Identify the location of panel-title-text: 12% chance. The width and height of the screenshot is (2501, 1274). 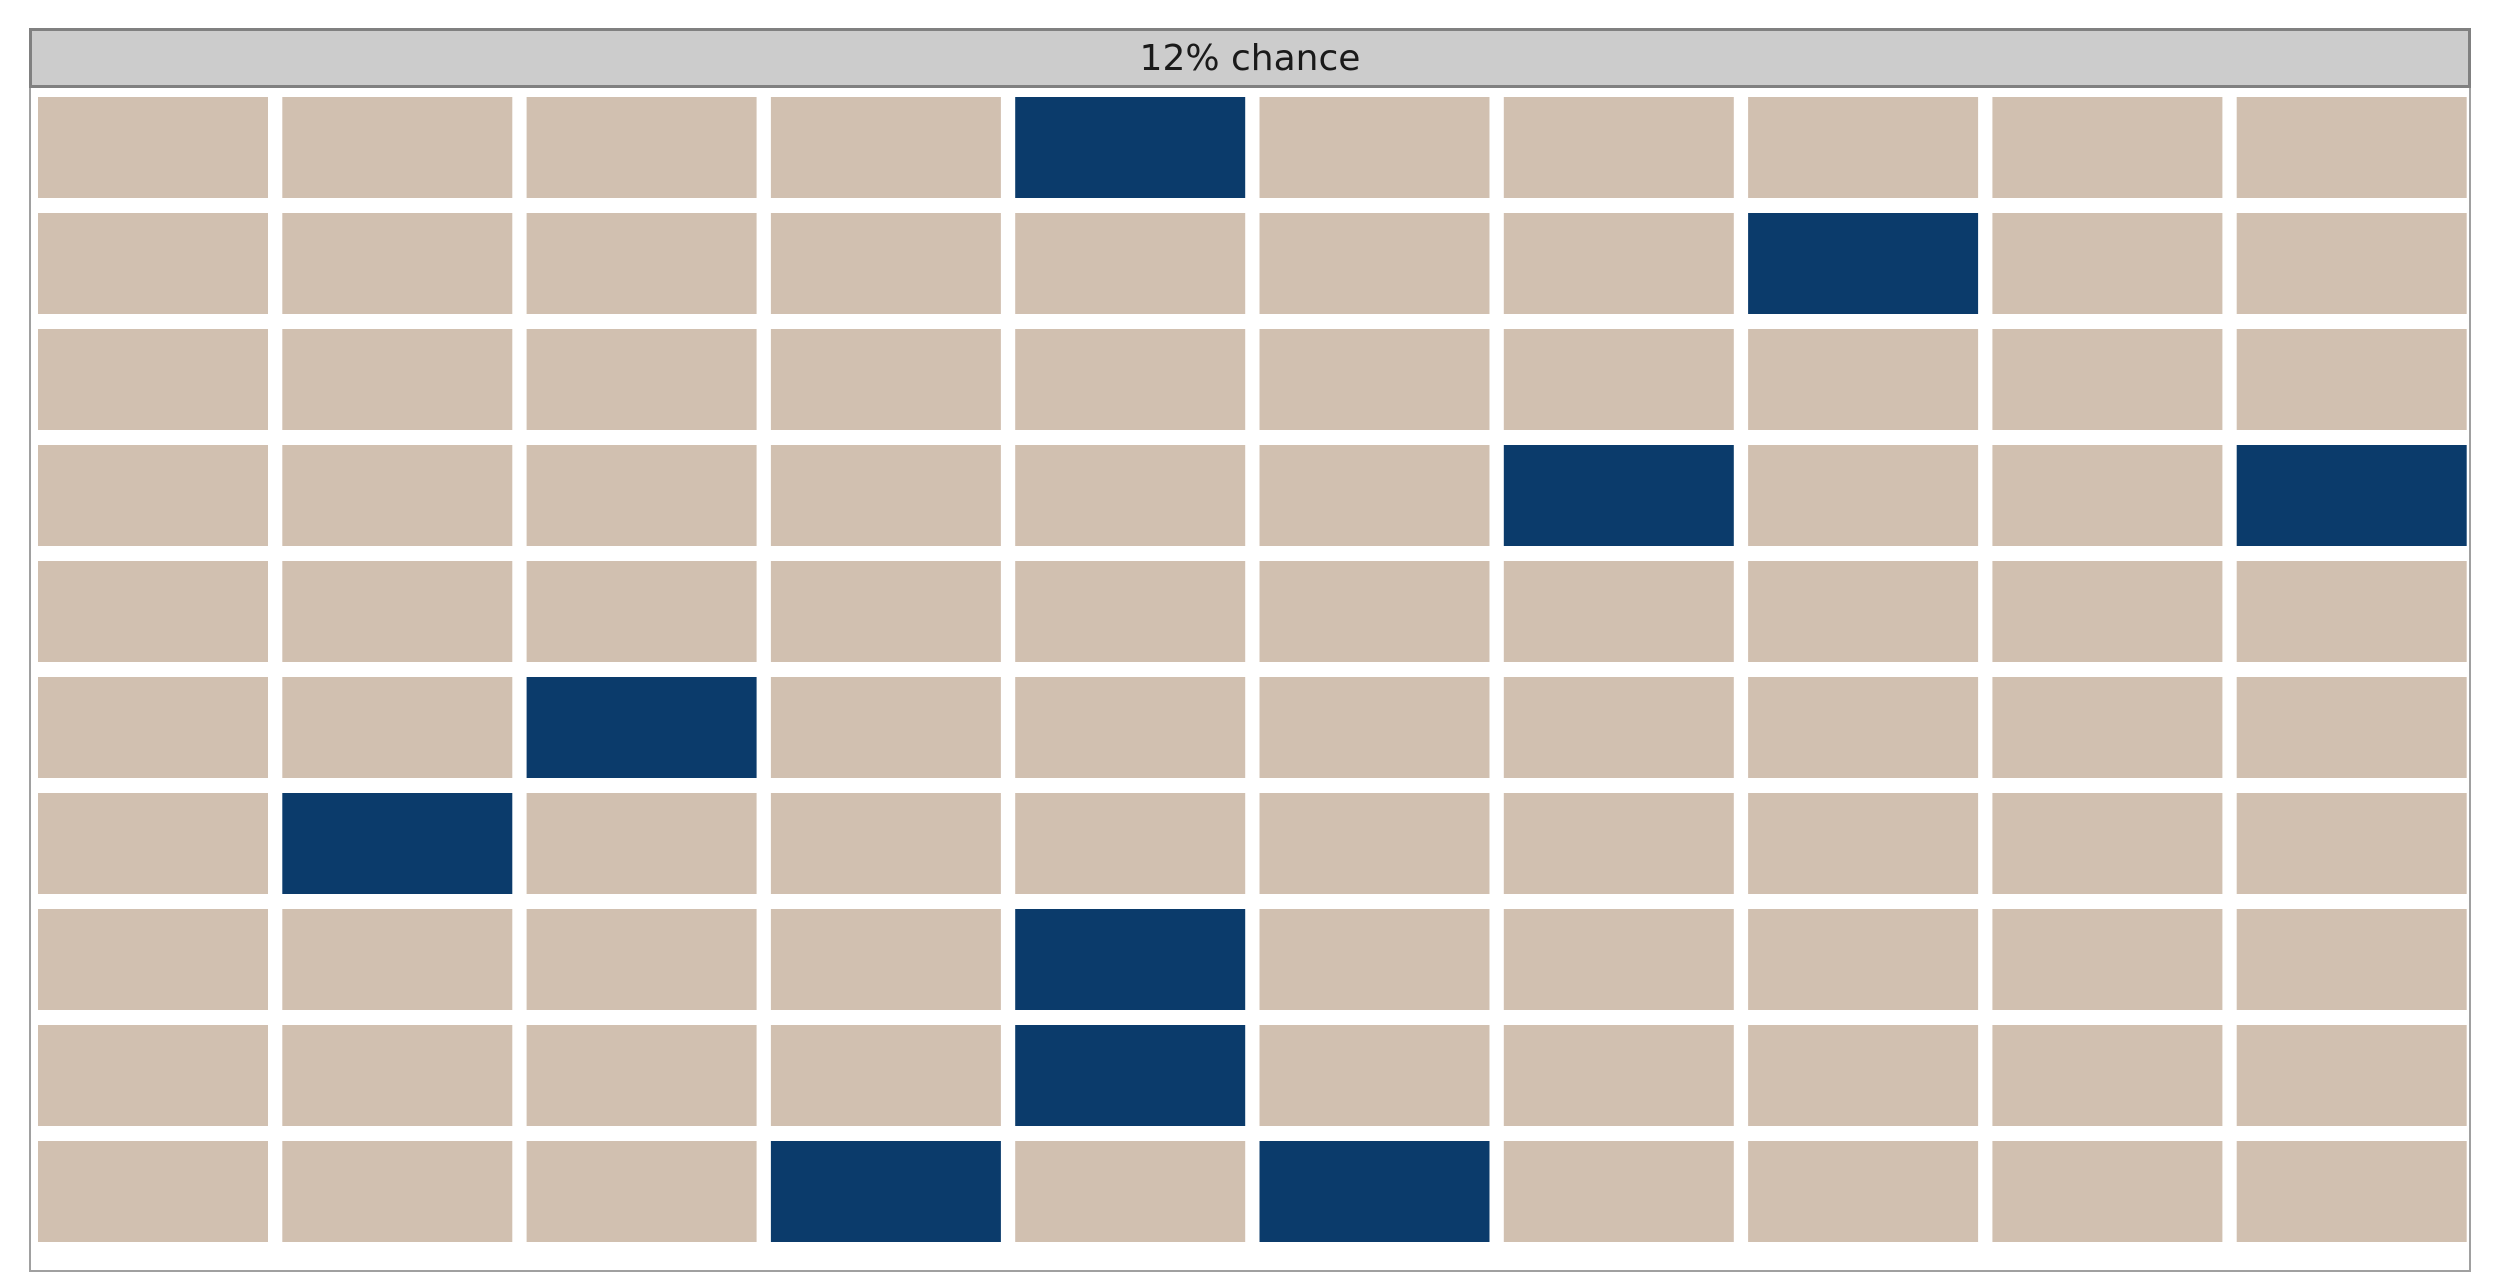
(1250, 58).